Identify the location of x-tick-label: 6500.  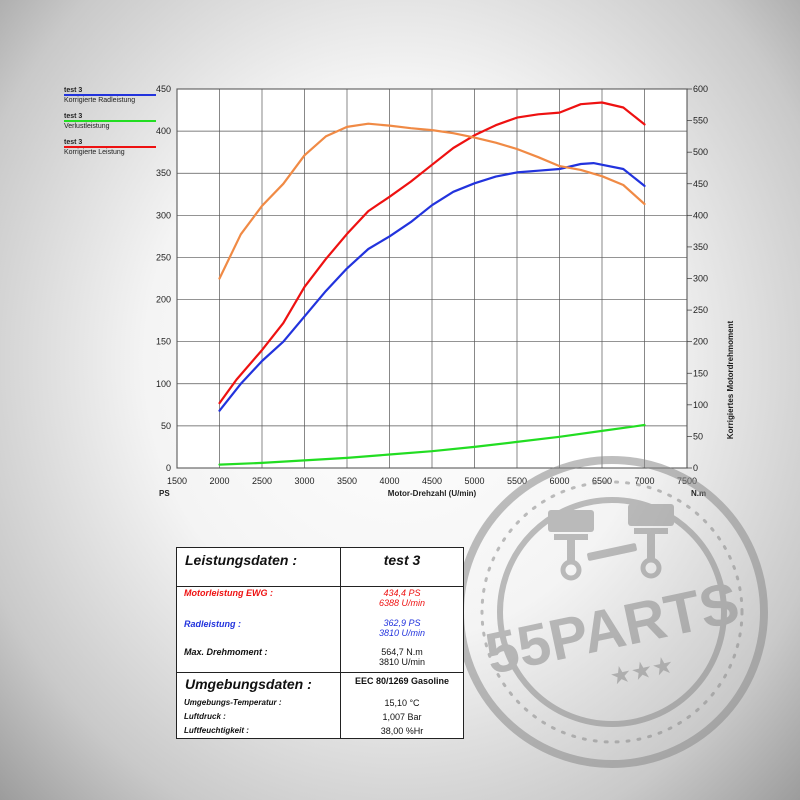
(602, 481).